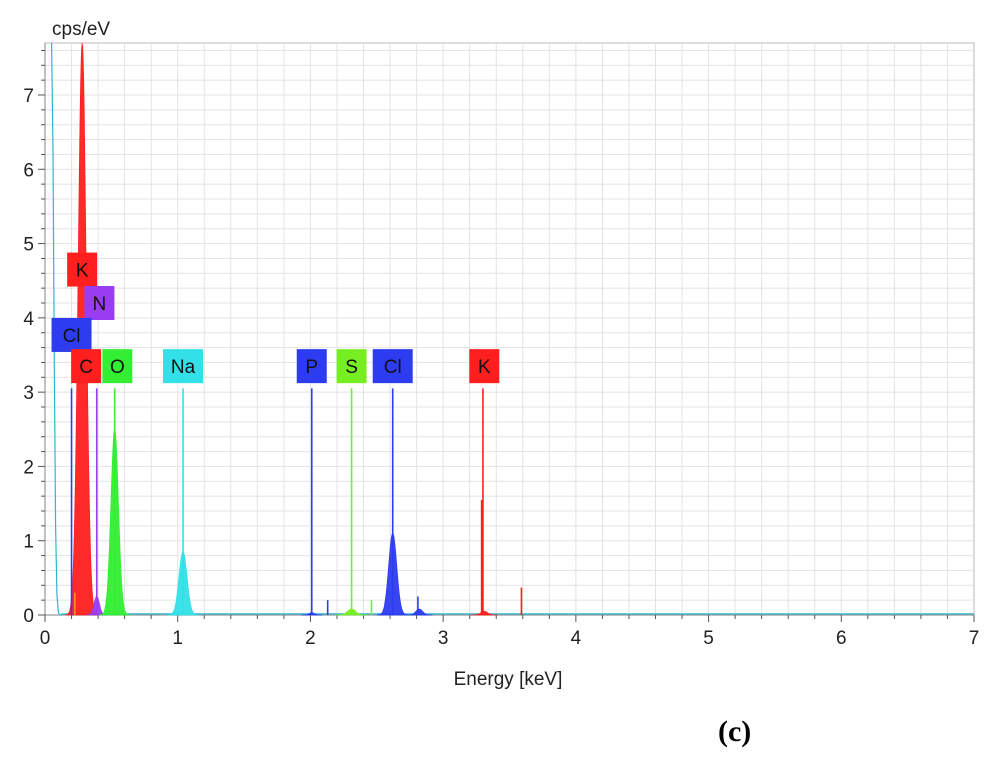  I want to click on element-label-text: C, so click(86, 367).